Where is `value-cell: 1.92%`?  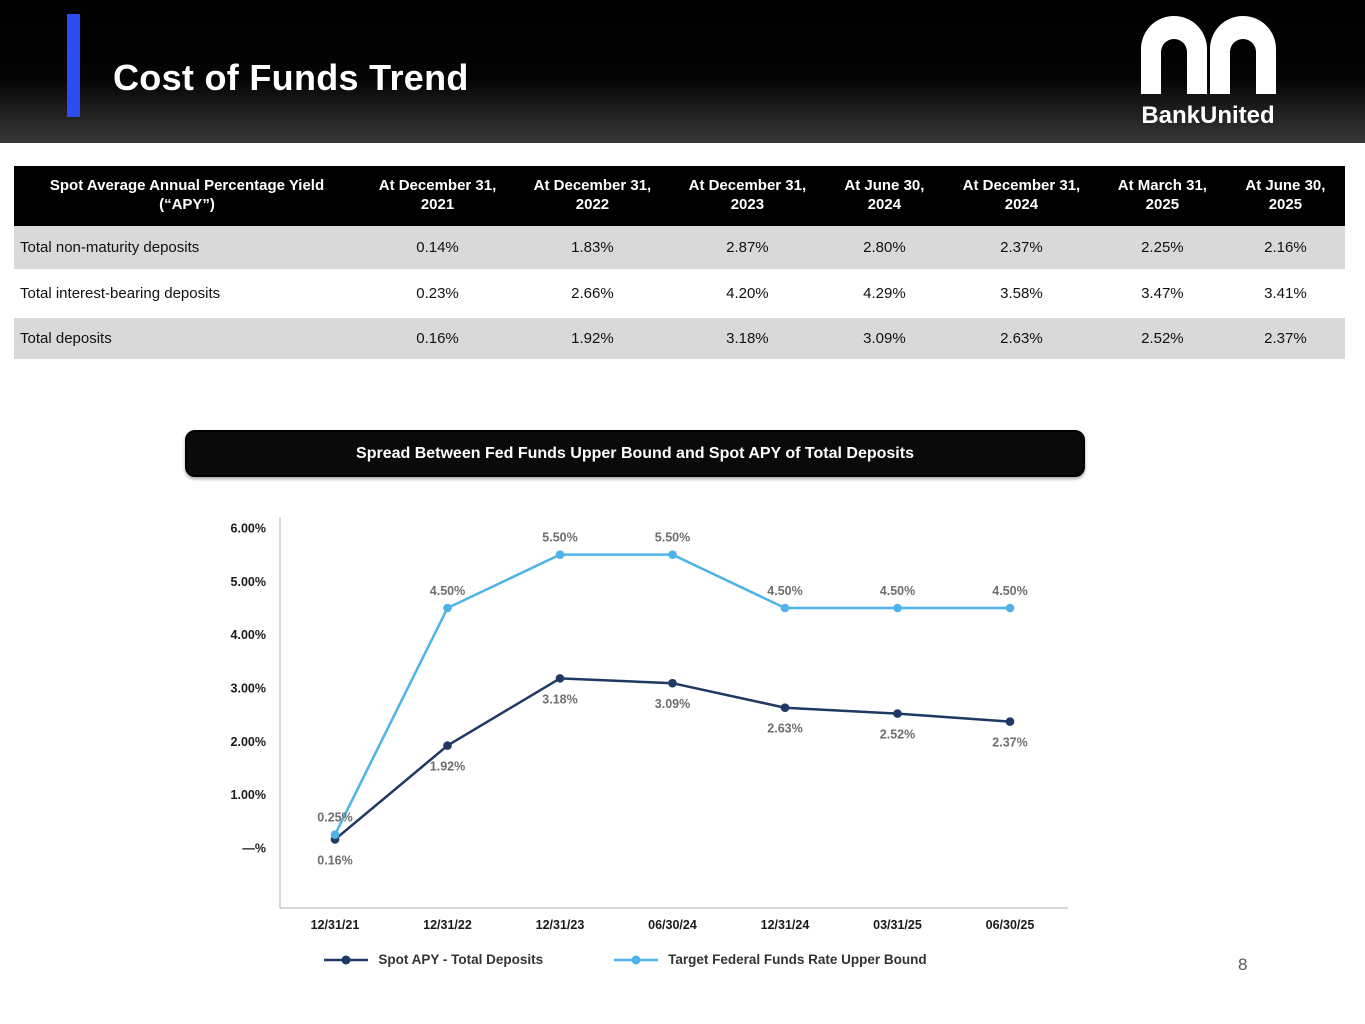
value-cell: 1.92% is located at coordinates (592, 338).